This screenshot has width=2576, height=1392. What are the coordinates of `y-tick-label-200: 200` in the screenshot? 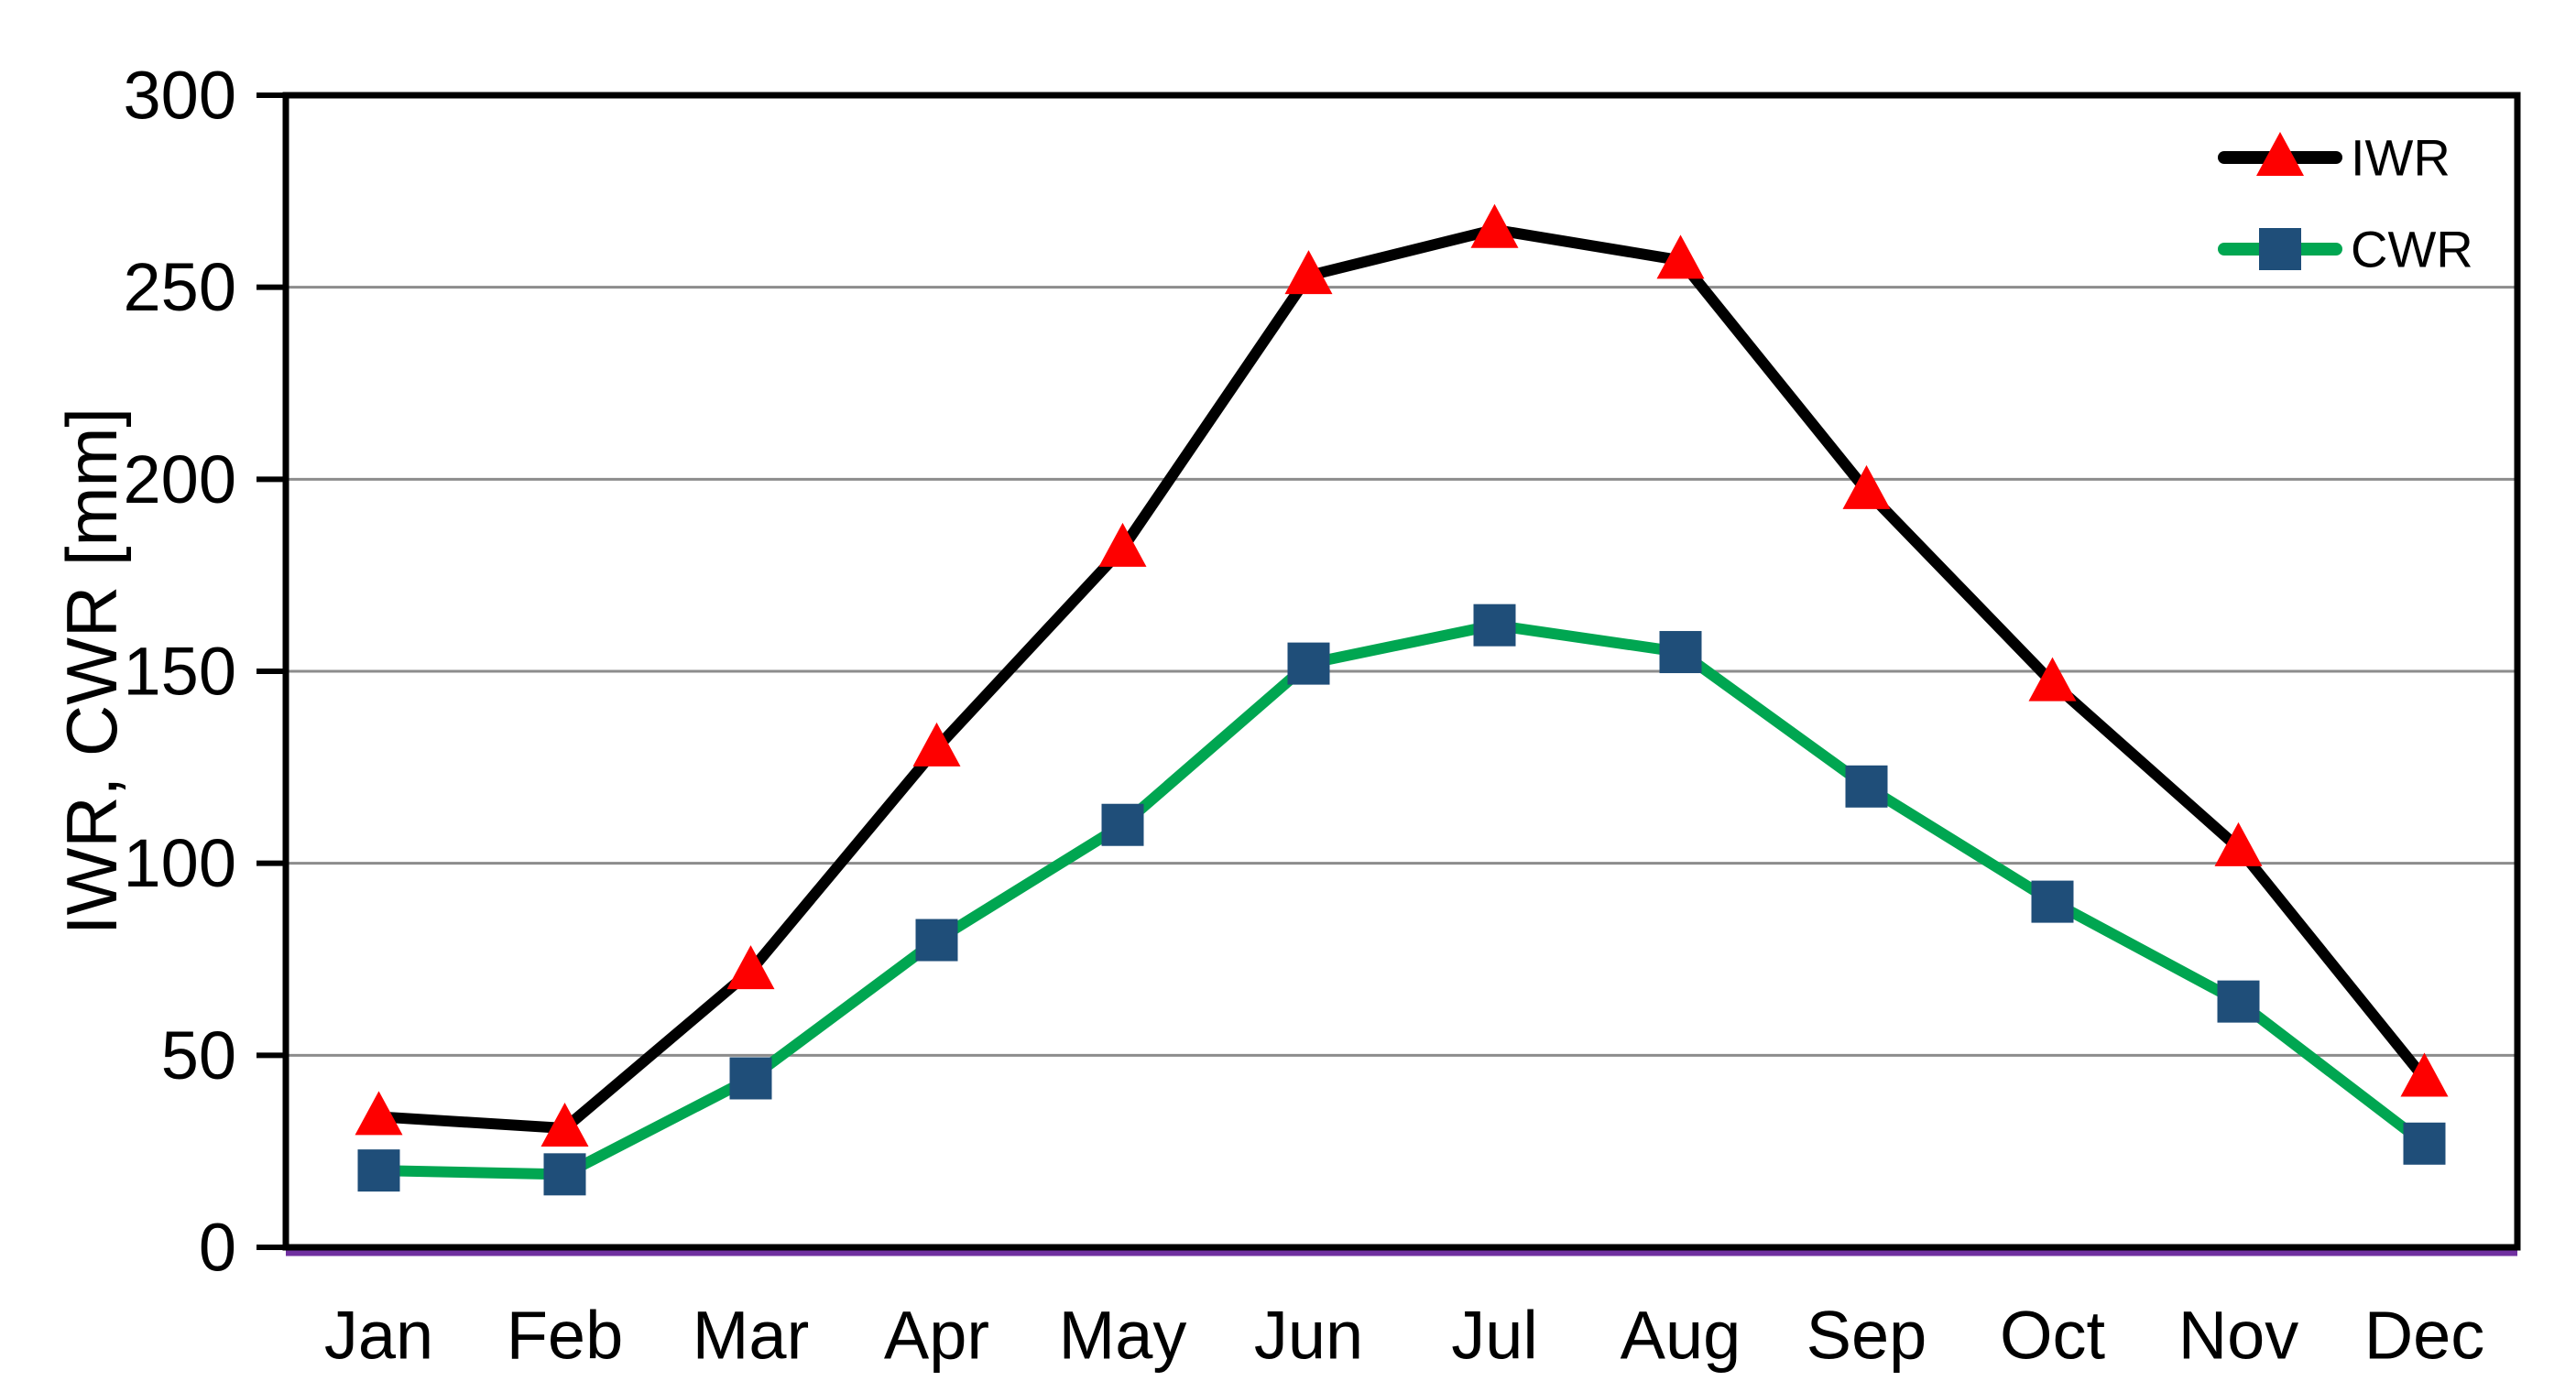 It's located at (180, 479).